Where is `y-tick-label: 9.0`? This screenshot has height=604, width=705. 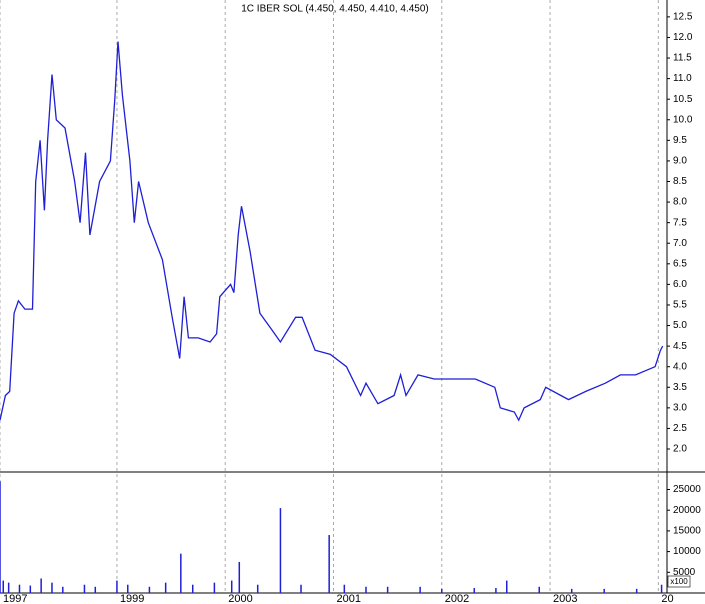 y-tick-label: 9.0 is located at coordinates (680, 161).